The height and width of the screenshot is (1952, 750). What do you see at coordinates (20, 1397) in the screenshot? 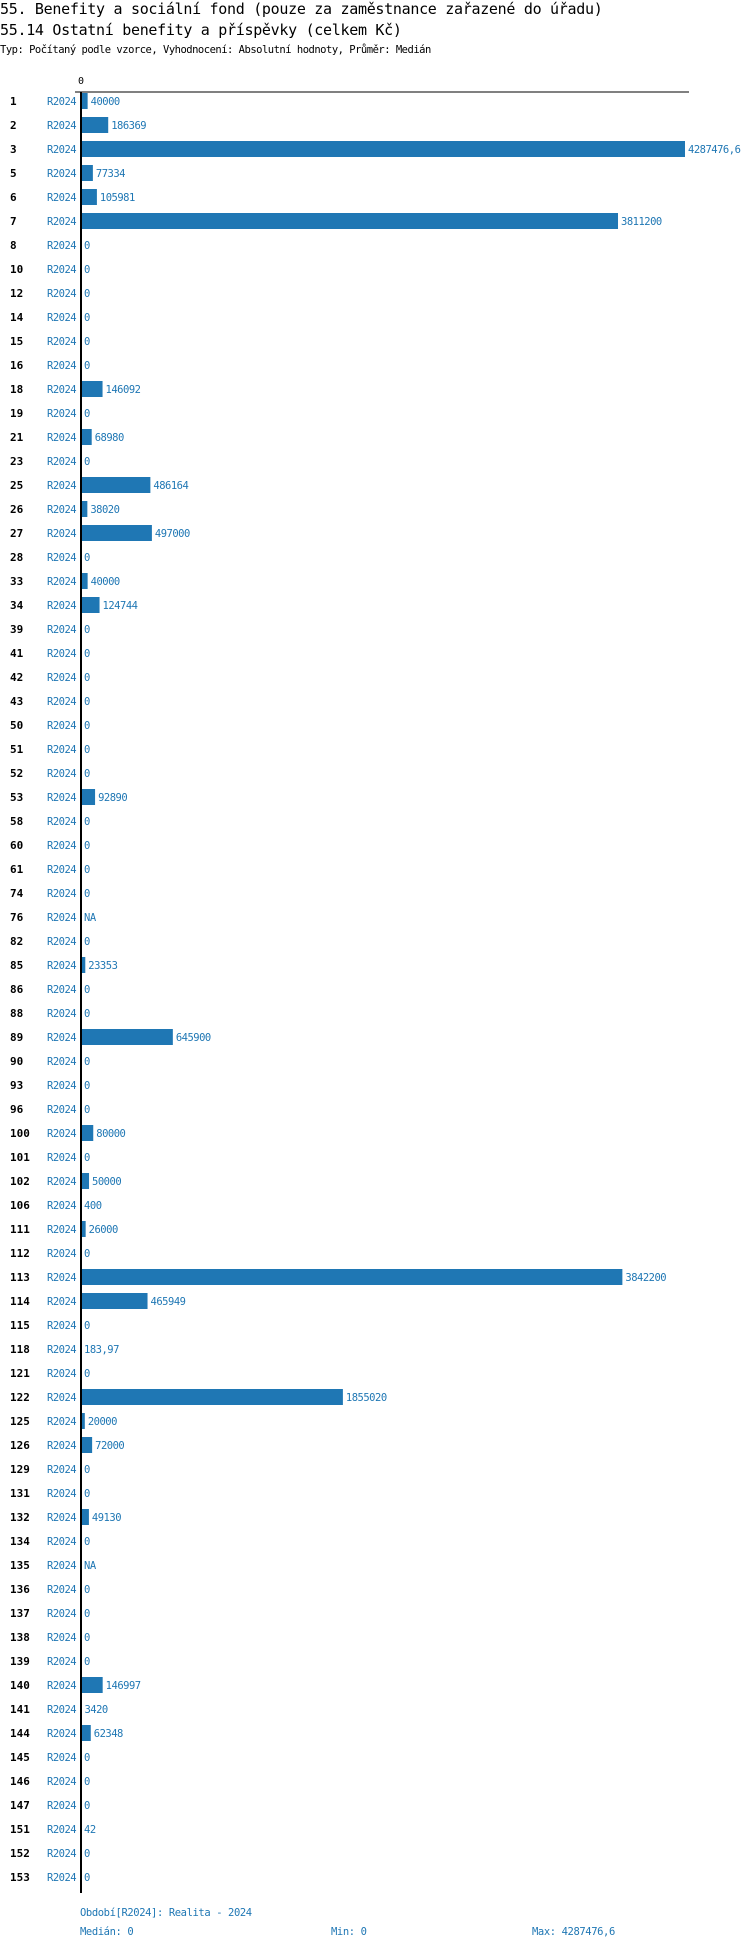
I see `category-label: 122` at bounding box center [20, 1397].